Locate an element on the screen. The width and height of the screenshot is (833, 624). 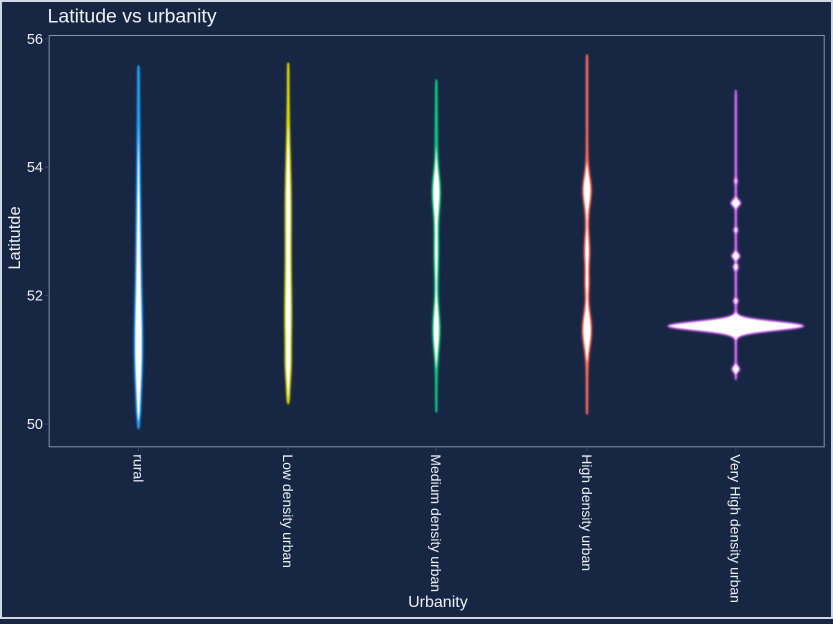
svg-text: High density urban is located at coordinates (587, 512).